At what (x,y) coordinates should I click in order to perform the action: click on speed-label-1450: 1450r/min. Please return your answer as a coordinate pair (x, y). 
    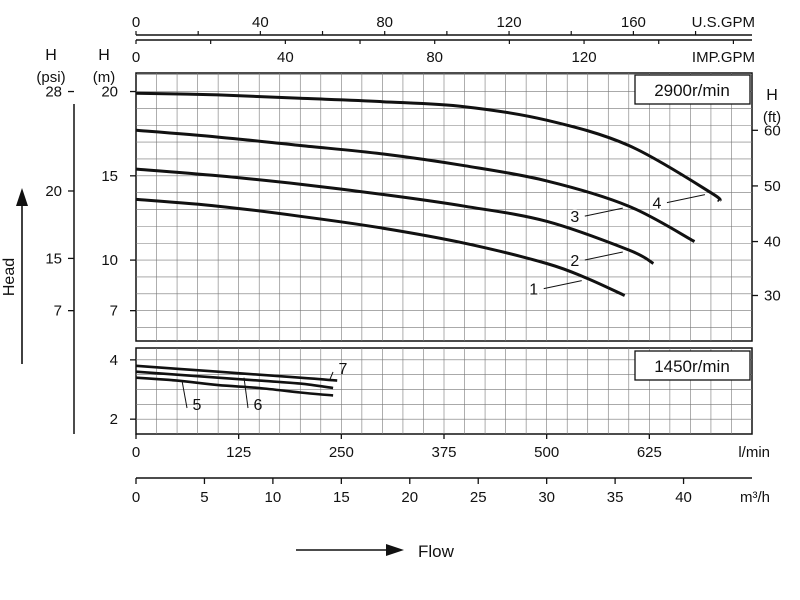
    Looking at the image, I should click on (692, 366).